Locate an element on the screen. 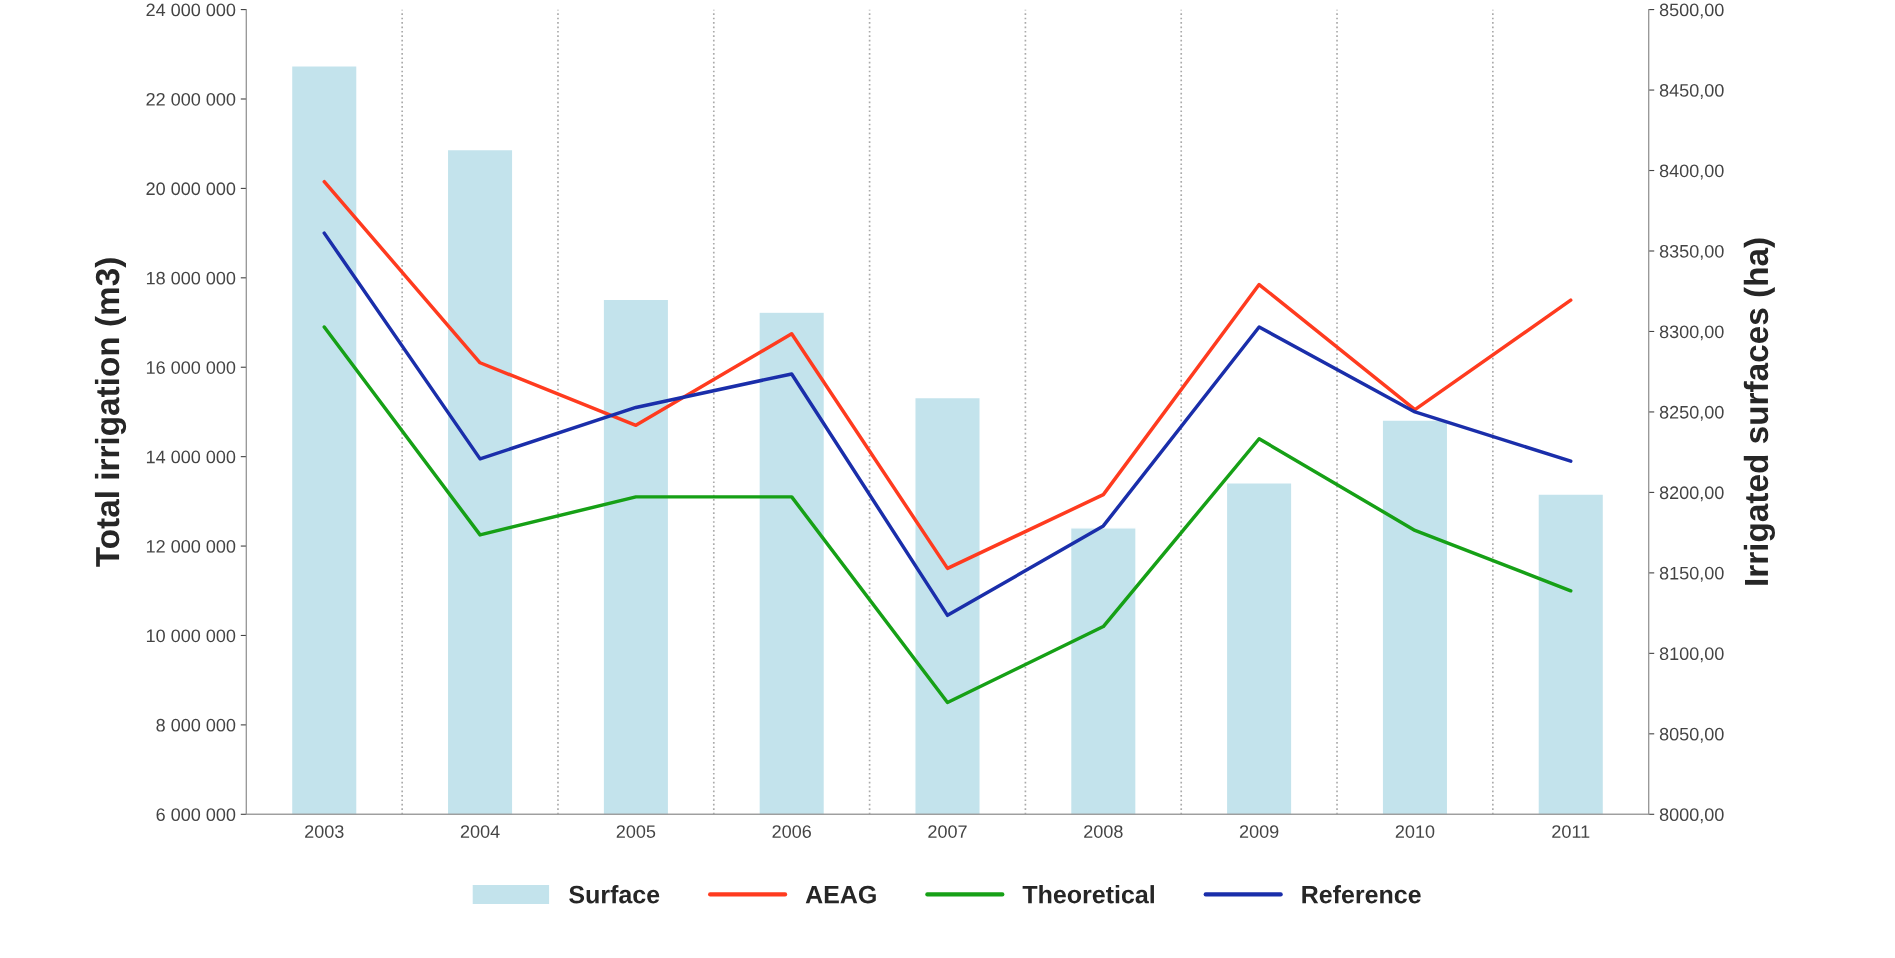 This screenshot has width=1895, height=958. y2-tick-label: 8100,00 is located at coordinates (1691, 655).